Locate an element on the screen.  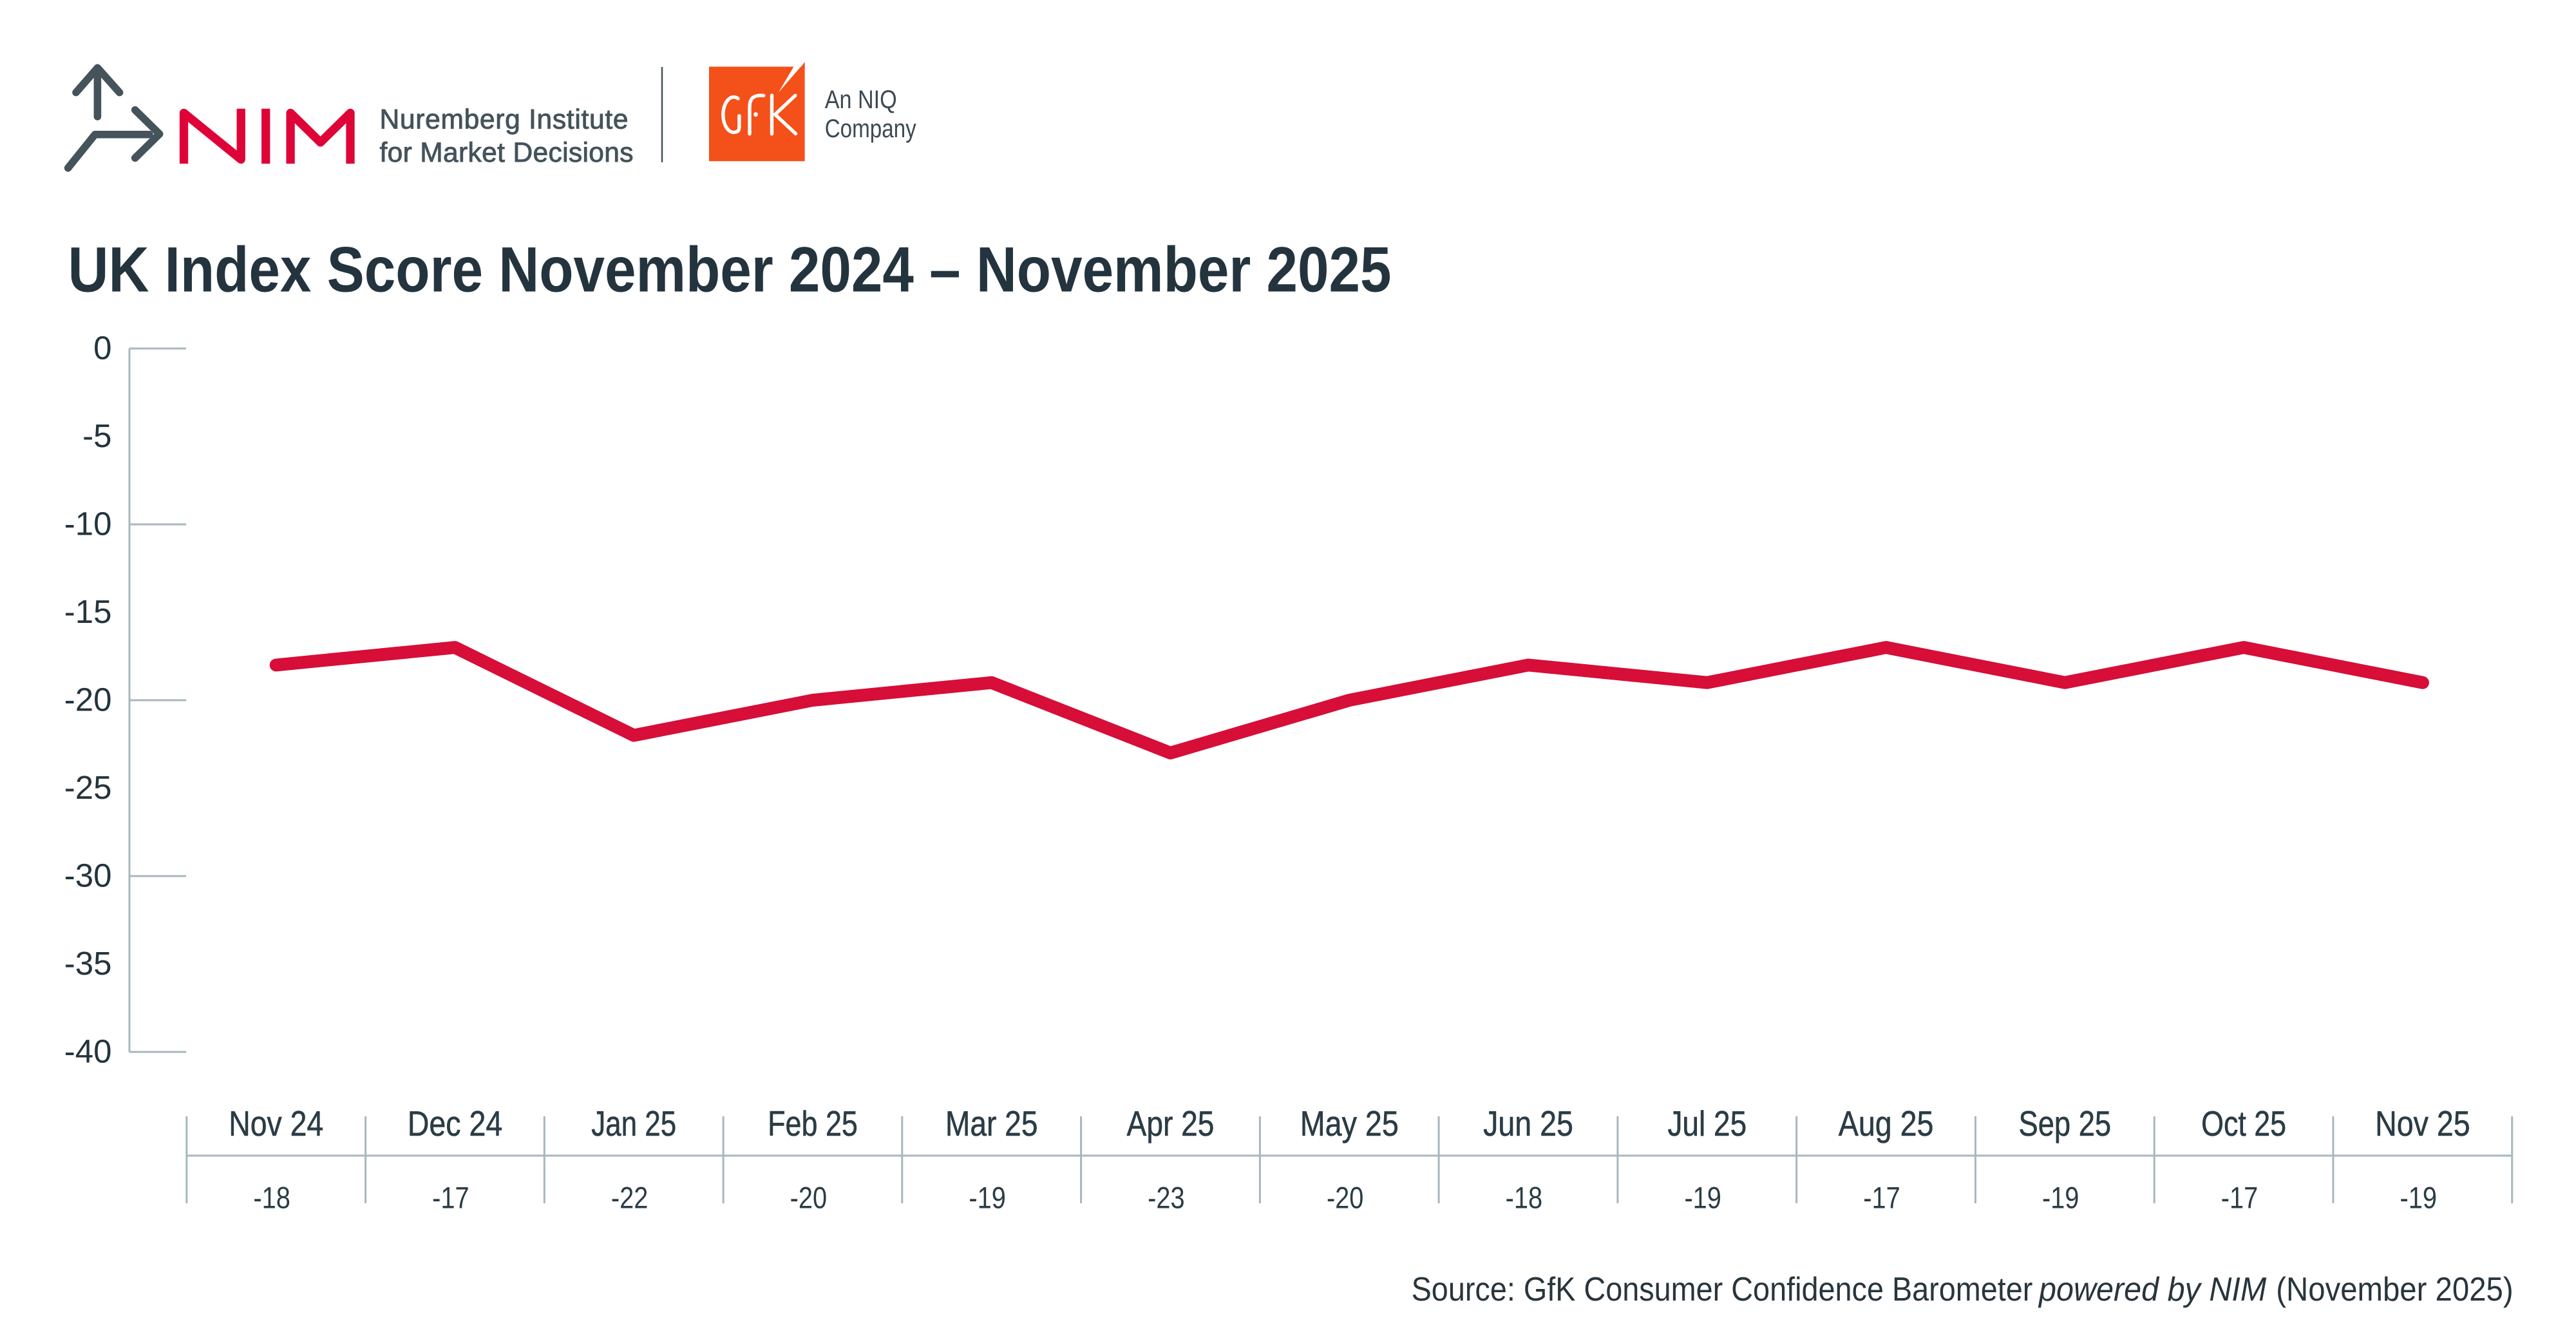
svg-text: 0 is located at coordinates (102, 349).